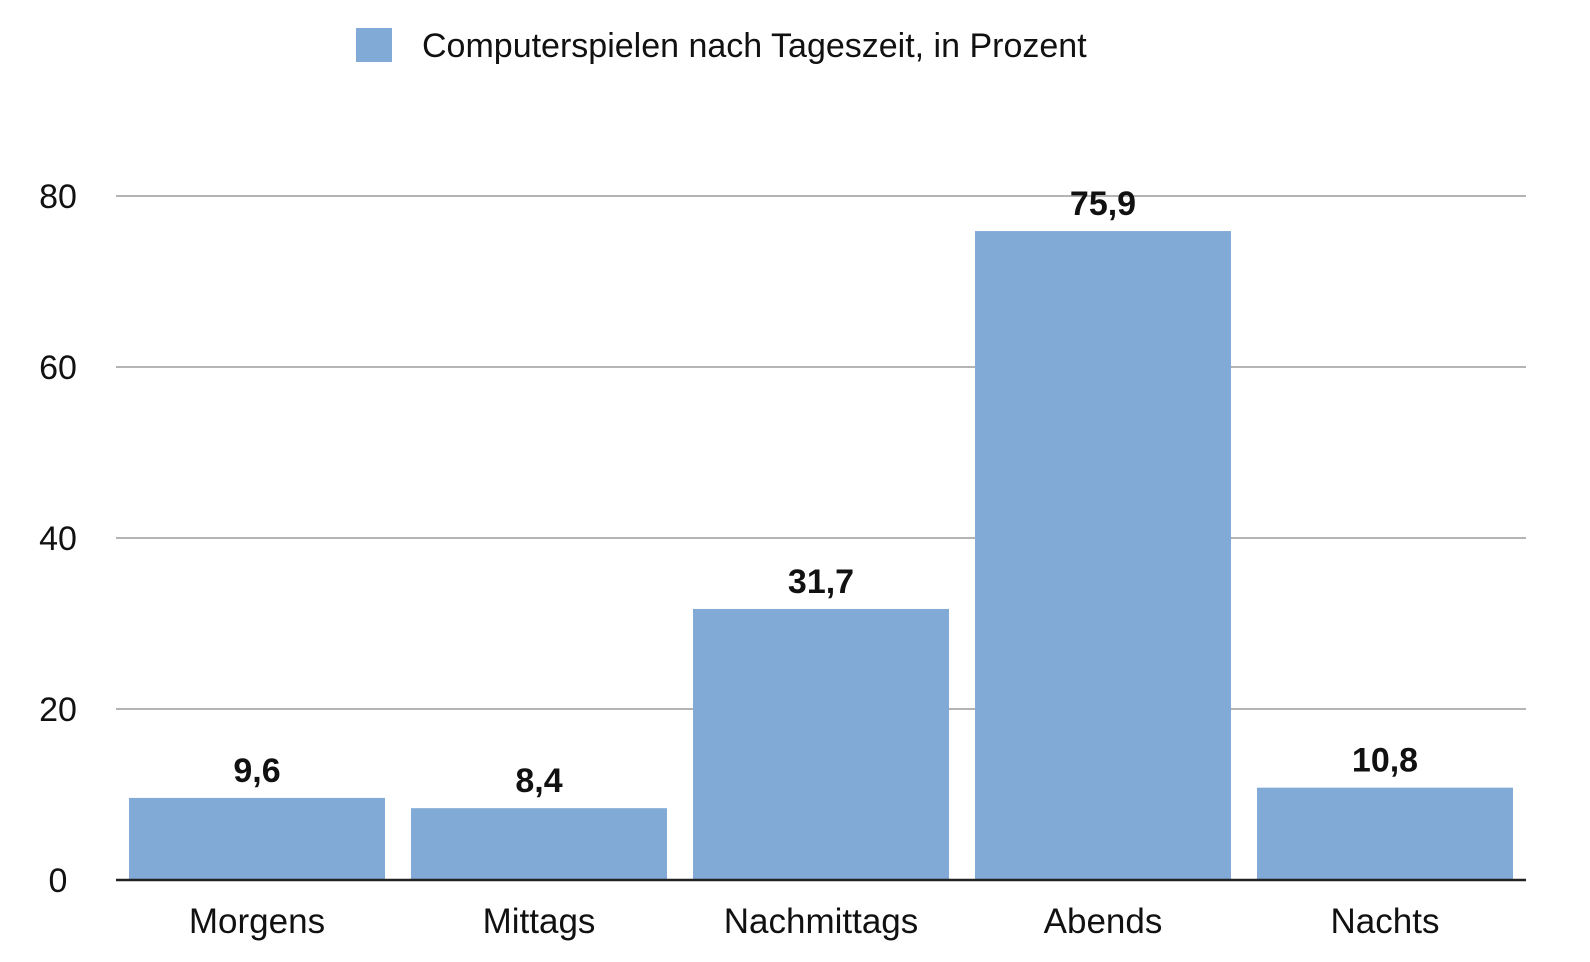  What do you see at coordinates (821, 744) in the screenshot?
I see `bar-nachmittags` at bounding box center [821, 744].